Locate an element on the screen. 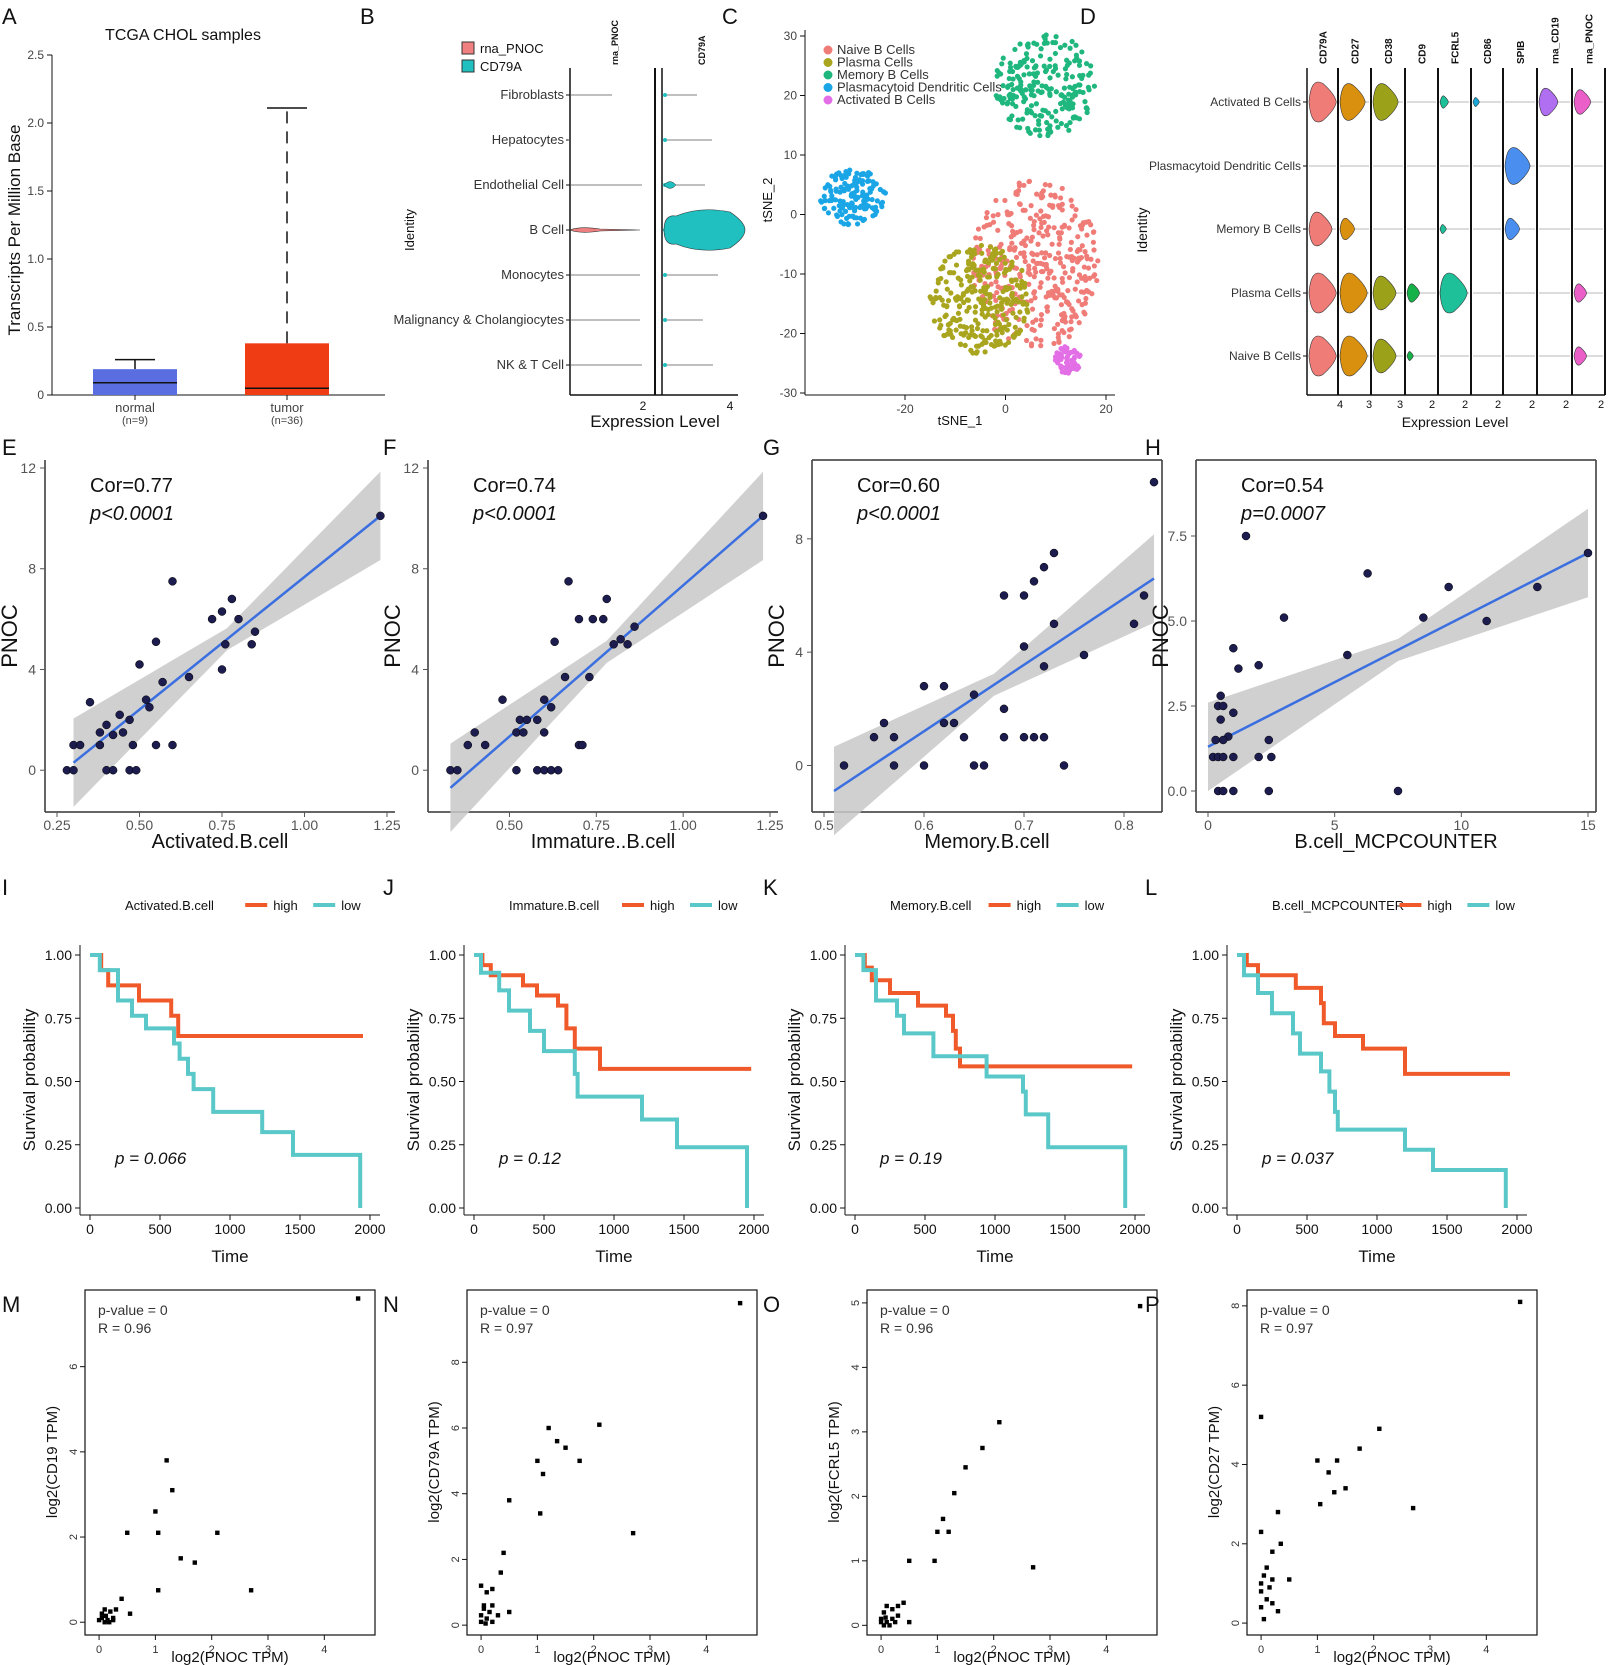 This screenshot has width=1610, height=1665. chart-i-y-tick-label: 0.25 is located at coordinates (58, 1145).